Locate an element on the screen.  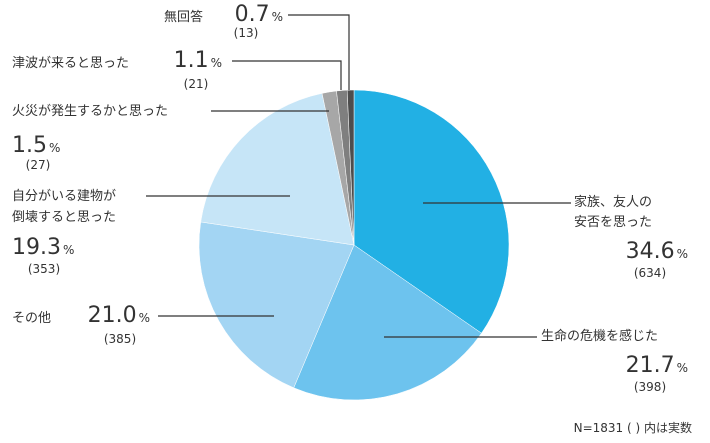
slice-percent-label: 19.3% is located at coordinates (43, 247).